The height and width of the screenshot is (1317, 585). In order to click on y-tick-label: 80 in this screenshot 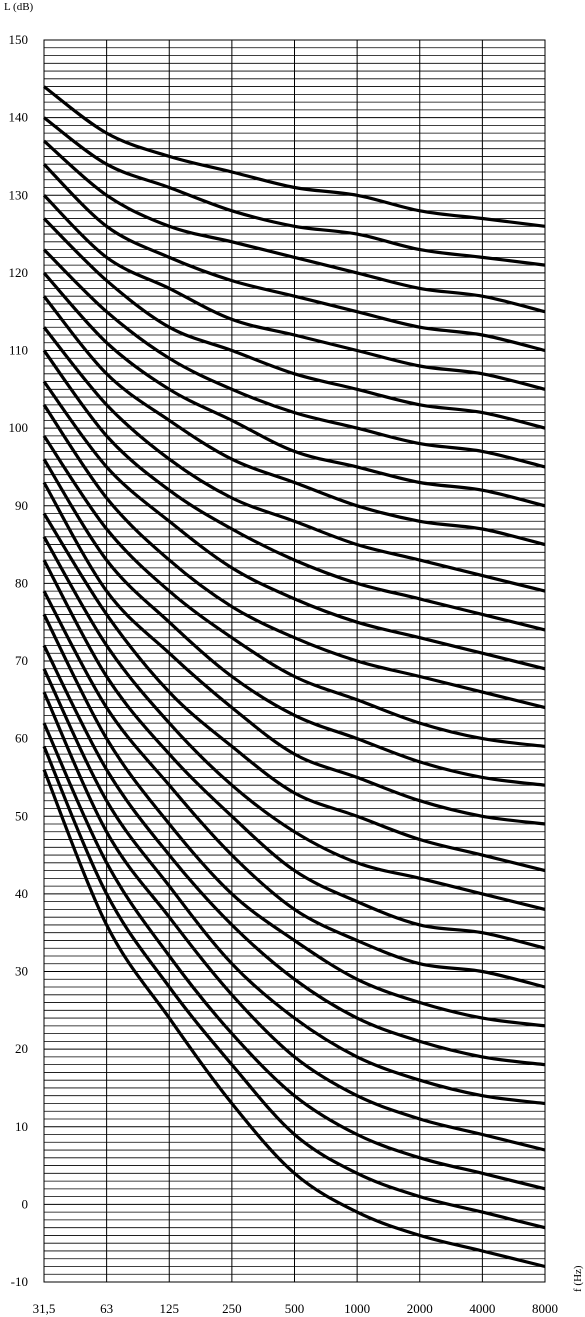, I will do `click(21, 582)`.